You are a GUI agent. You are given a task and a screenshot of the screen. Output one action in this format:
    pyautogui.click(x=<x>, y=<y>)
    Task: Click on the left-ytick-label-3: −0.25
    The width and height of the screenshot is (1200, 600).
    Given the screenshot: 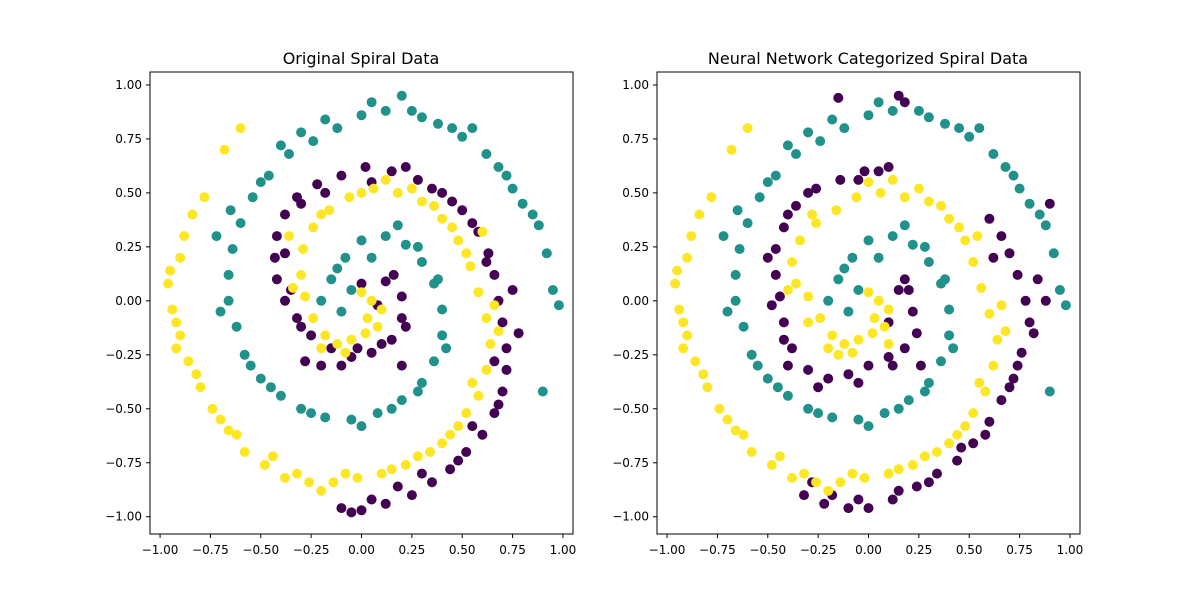 What is the action you would take?
    pyautogui.click(x=123, y=355)
    